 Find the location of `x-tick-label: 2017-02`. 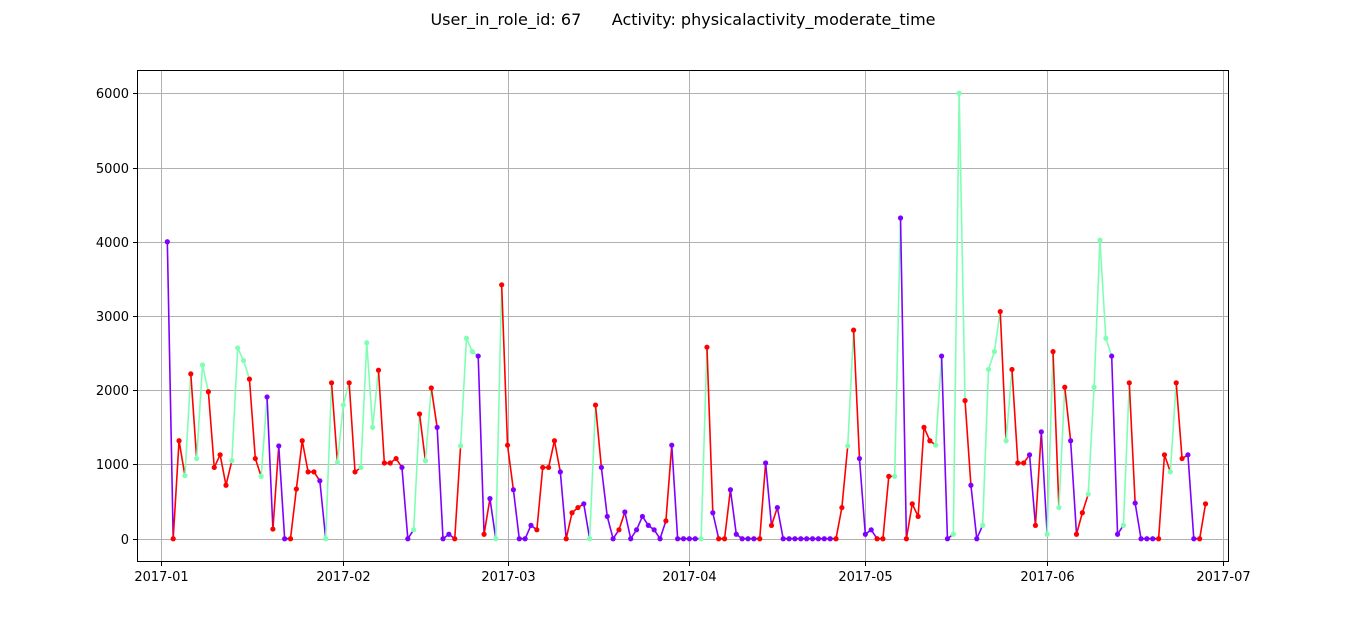

x-tick-label: 2017-02 is located at coordinates (343, 577).